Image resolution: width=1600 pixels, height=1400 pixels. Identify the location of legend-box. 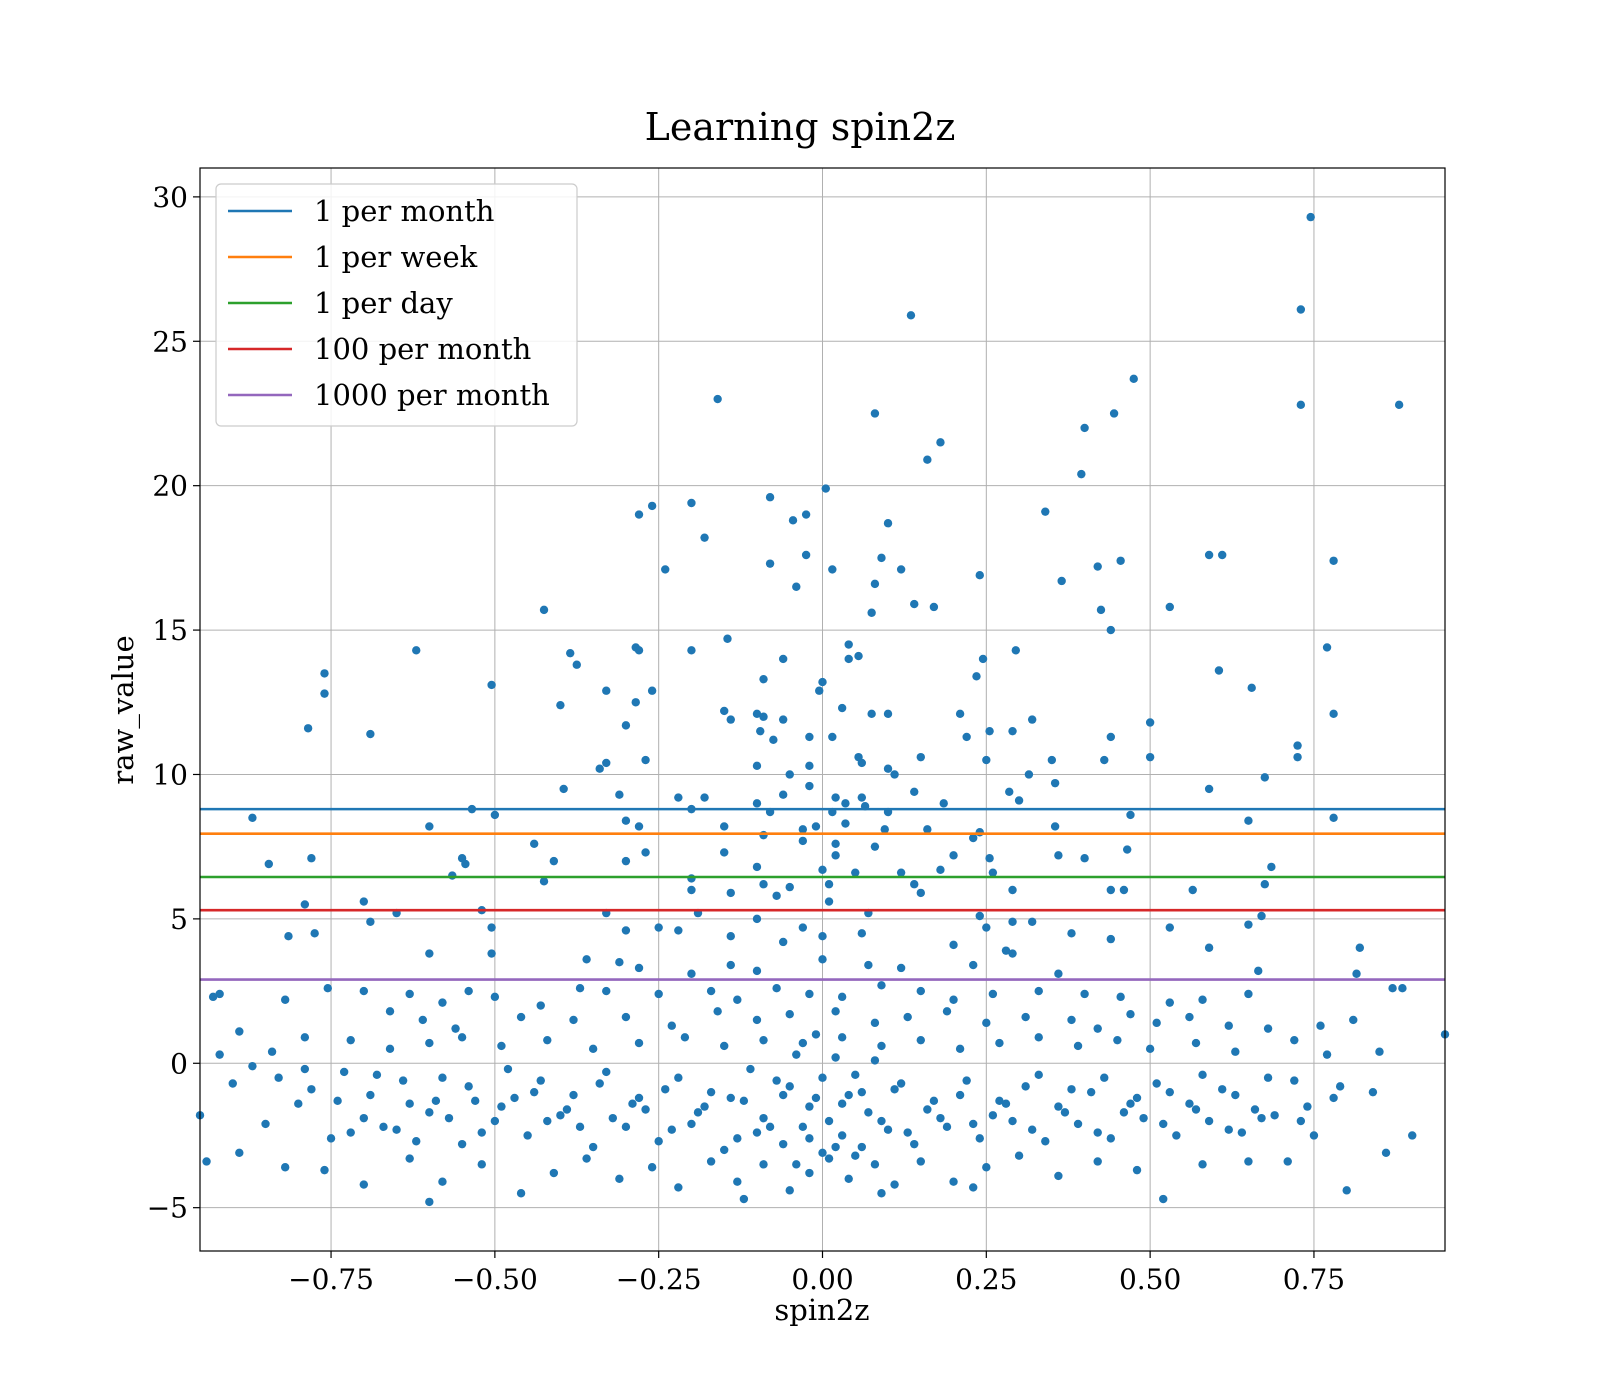
(396, 305).